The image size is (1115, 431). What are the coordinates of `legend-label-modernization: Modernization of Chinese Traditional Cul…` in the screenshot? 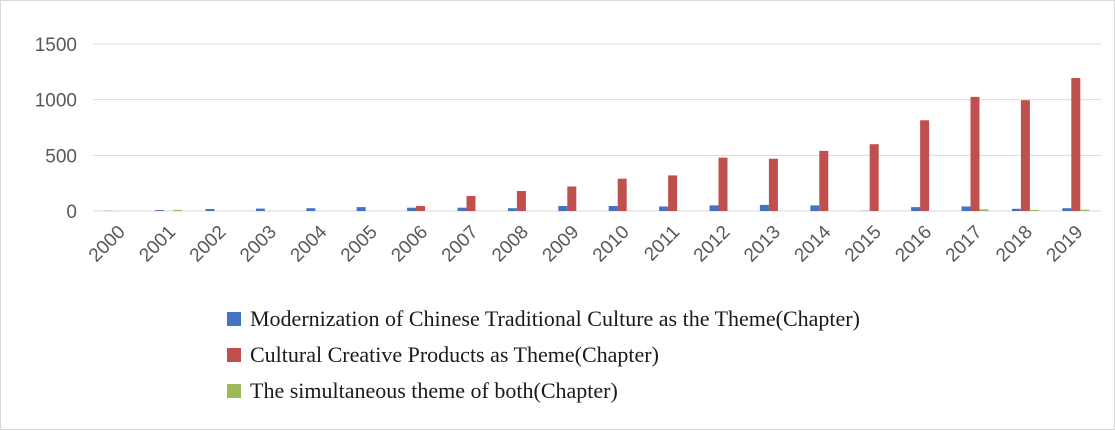 It's located at (555, 319).